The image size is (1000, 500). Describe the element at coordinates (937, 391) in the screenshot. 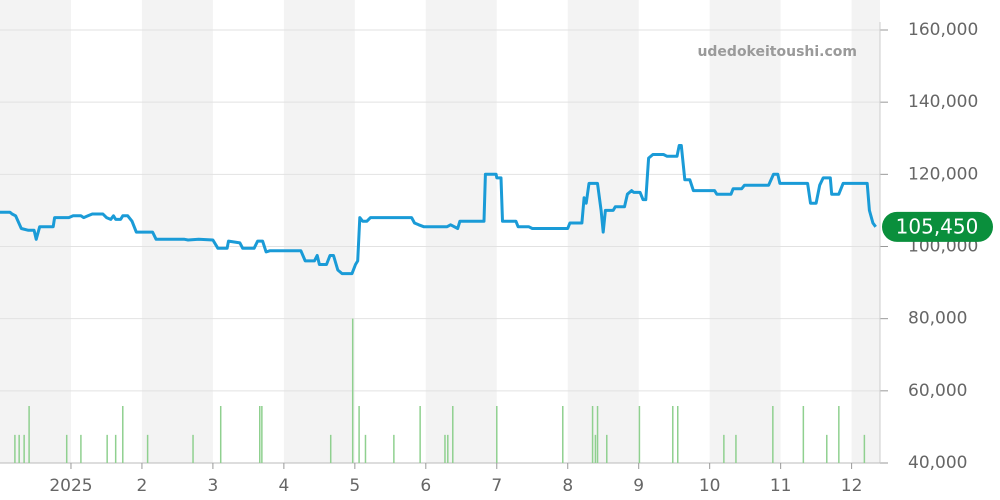

I see `y-tick-label: 60,000` at that location.